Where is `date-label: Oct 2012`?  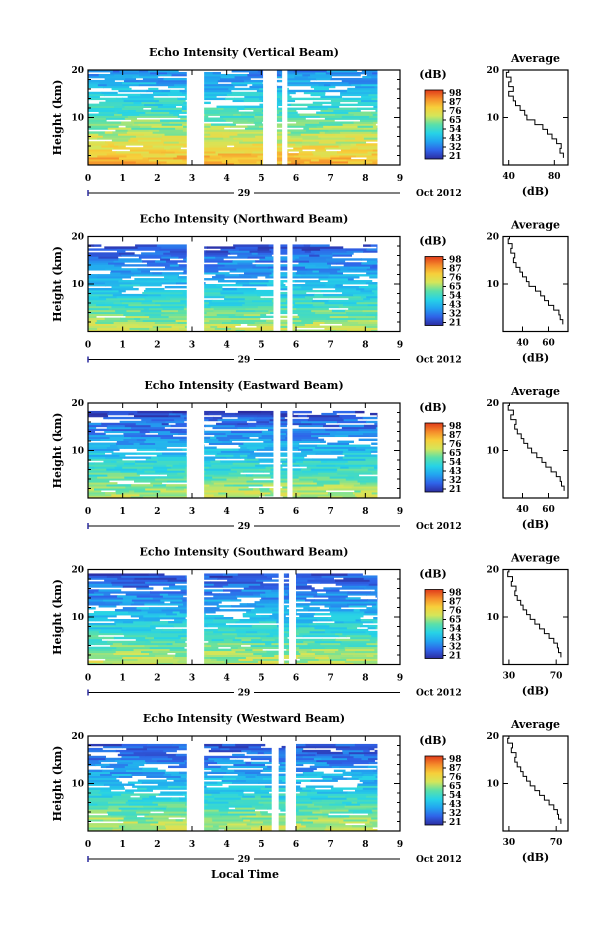
date-label: Oct 2012 is located at coordinates (439, 694).